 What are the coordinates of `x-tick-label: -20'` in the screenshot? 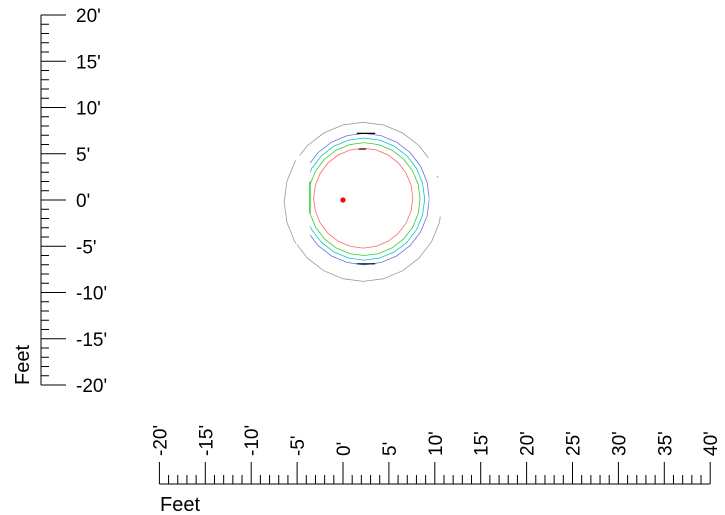 It's located at (160, 440).